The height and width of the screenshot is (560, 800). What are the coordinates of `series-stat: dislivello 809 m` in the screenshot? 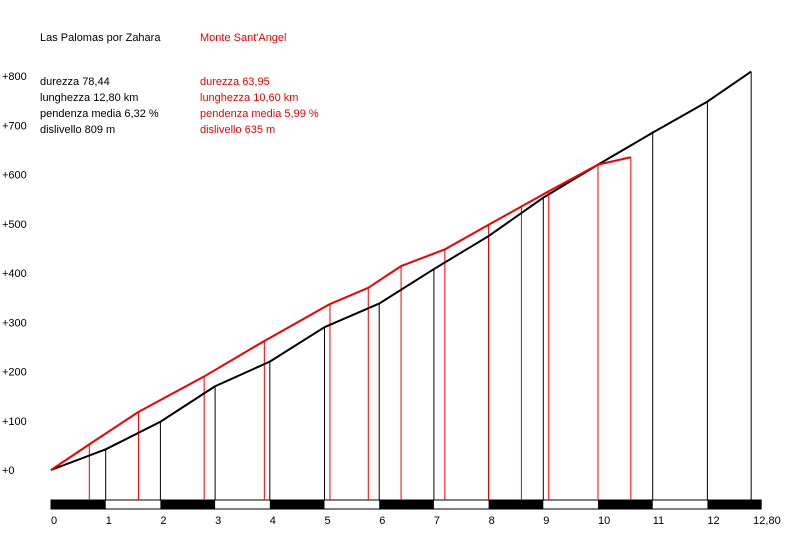 It's located at (77, 130).